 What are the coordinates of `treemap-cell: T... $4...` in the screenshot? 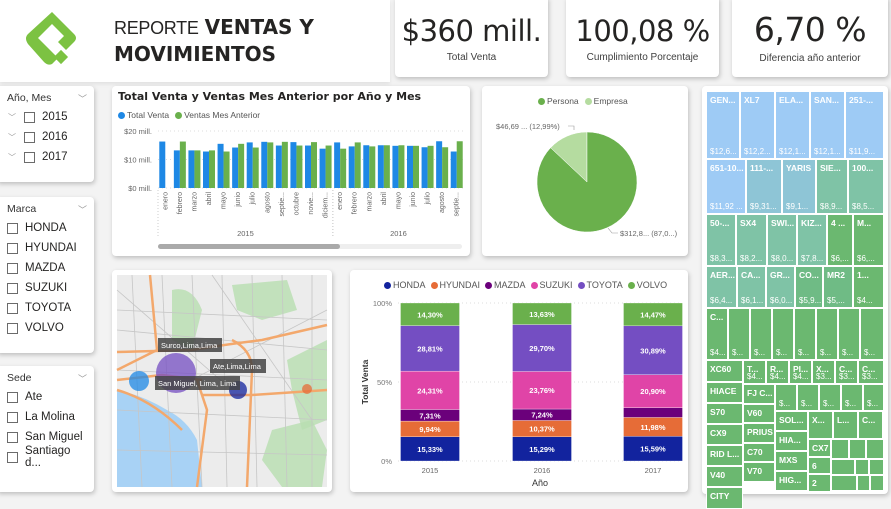 It's located at (754, 372).